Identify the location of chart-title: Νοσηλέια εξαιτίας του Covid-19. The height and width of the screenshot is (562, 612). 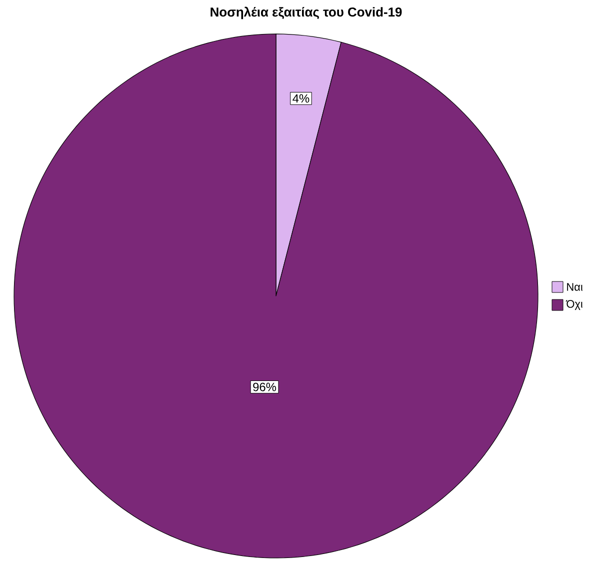
(306, 13).